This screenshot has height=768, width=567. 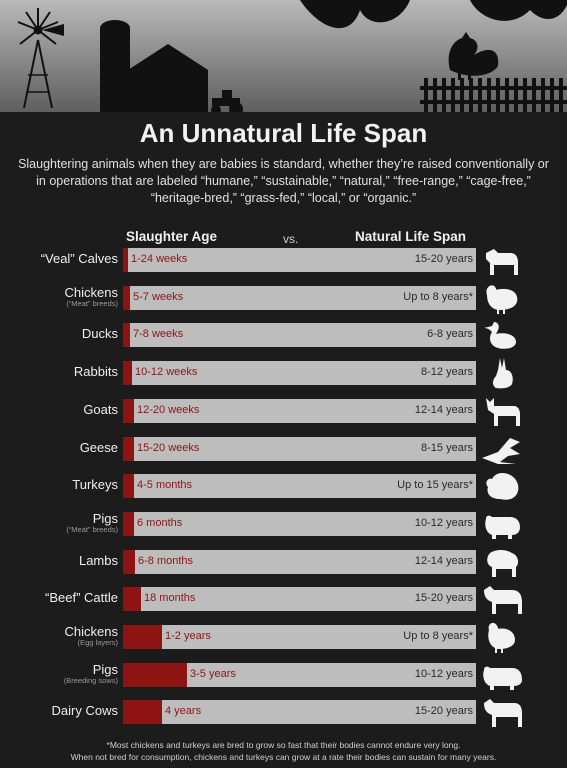 I want to click on chart-row: Dairy Cows 4 years 15-20 years, so click(x=283, y=718).